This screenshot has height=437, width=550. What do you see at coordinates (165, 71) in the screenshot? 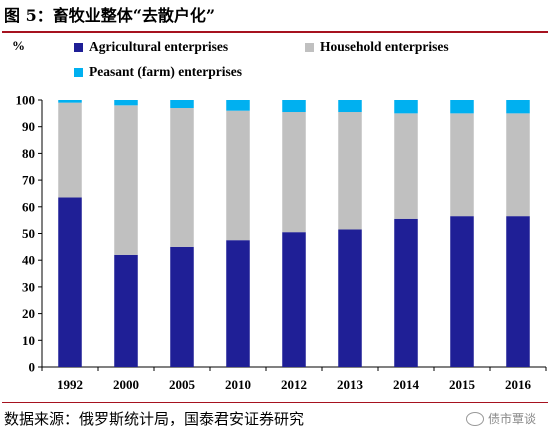
I see `legend-label-peasant: Peasant (farm) enterprises` at bounding box center [165, 71].